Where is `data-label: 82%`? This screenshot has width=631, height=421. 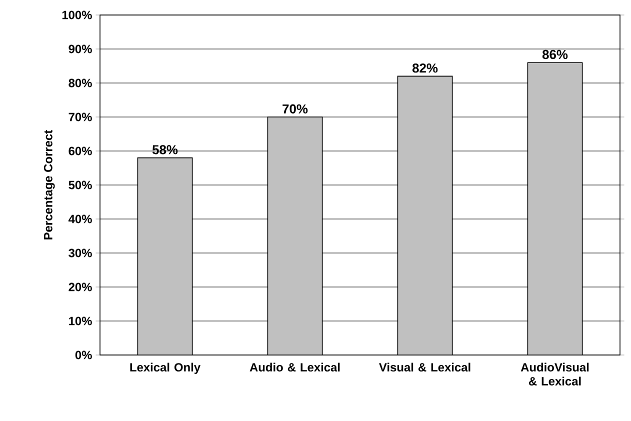 data-label: 82% is located at coordinates (425, 68).